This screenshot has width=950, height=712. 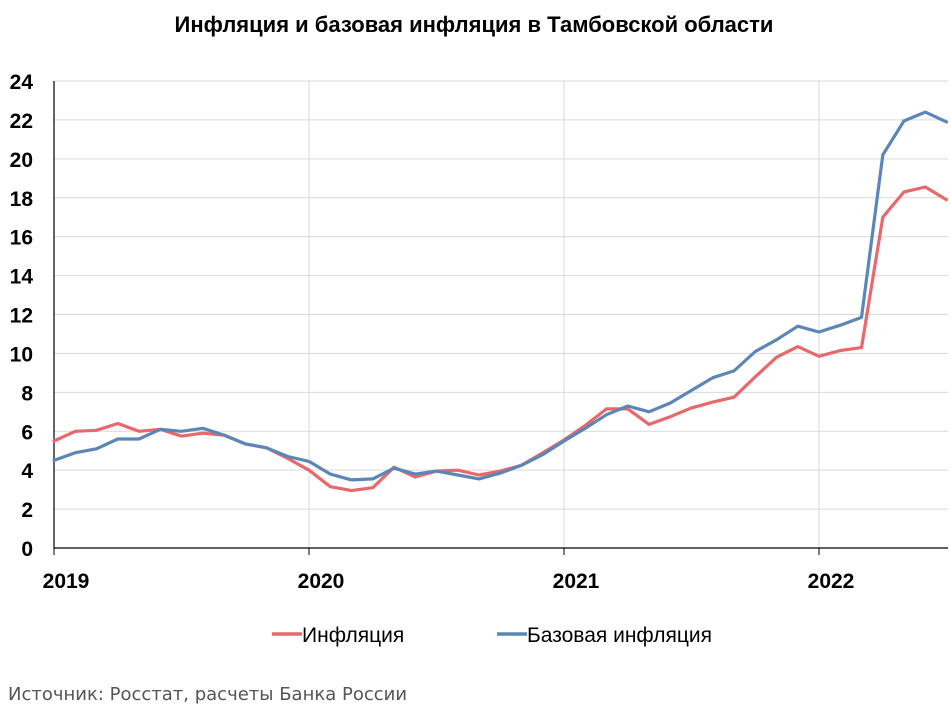 I want to click on y-tick-label: 18, so click(x=22, y=199).